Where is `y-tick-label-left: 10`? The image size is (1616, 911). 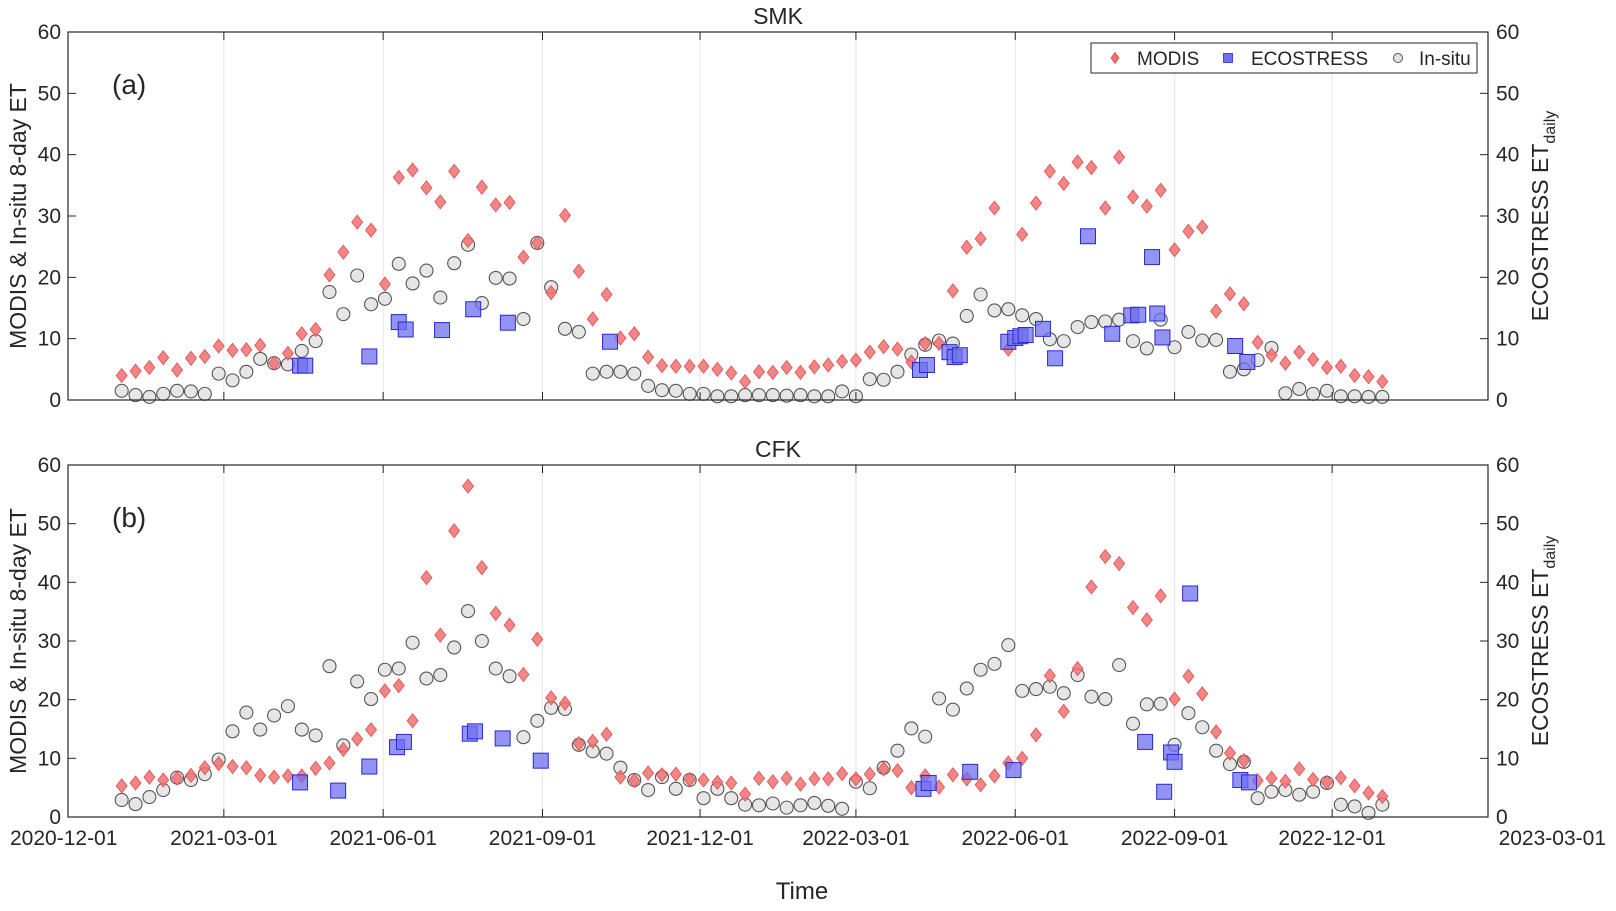 y-tick-label-left: 10 is located at coordinates (49, 339).